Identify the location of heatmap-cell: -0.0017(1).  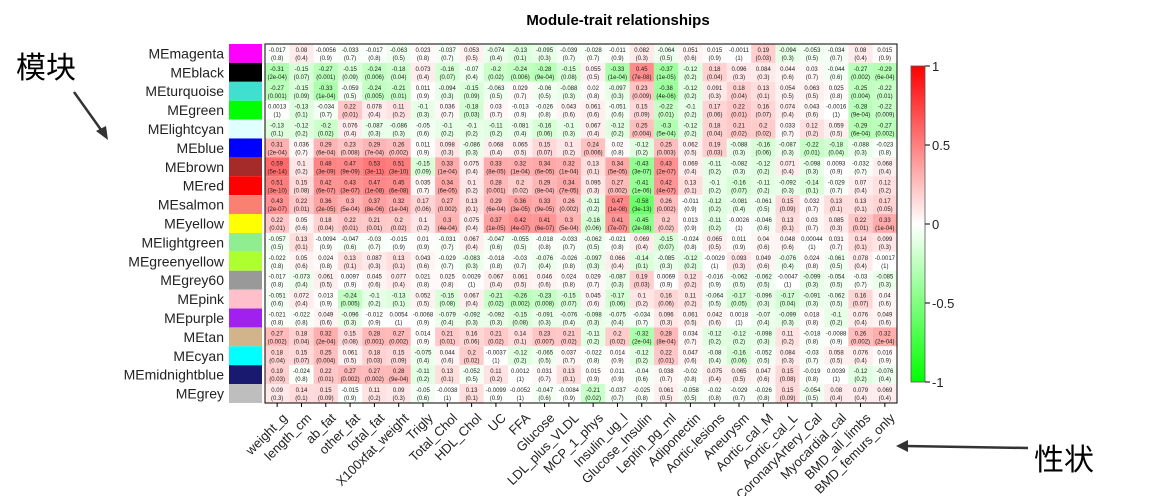
(884, 261).